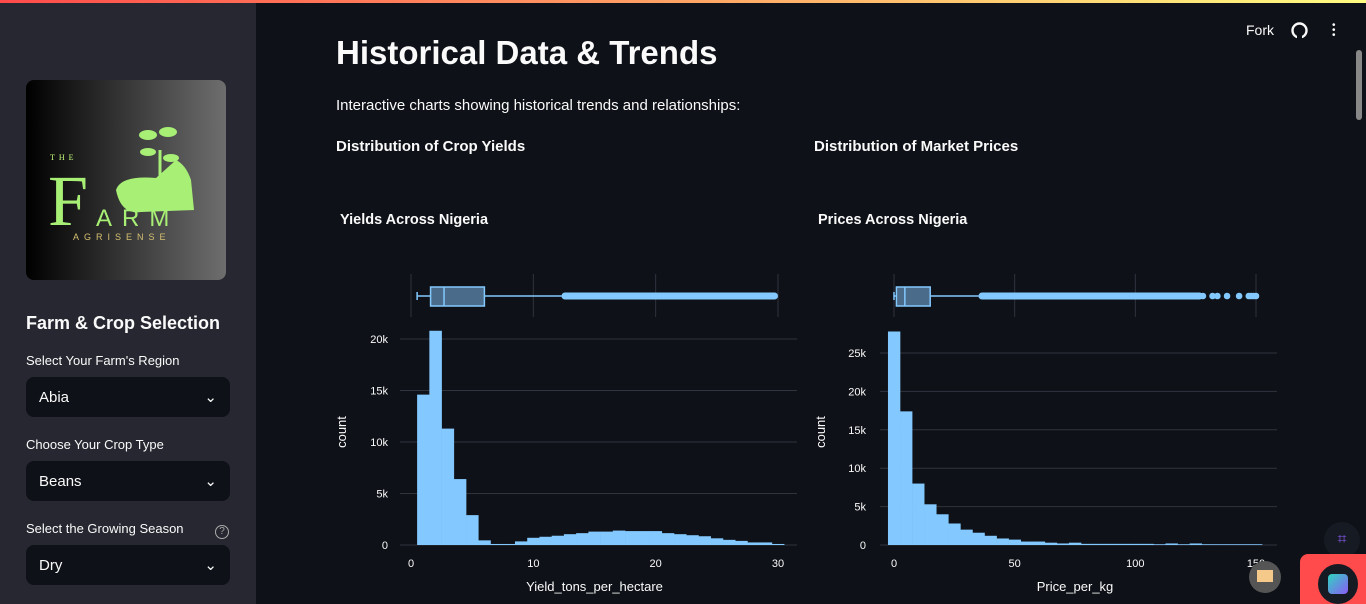 The width and height of the screenshot is (1366, 604). Describe the element at coordinates (1342, 540) in the screenshot. I see `crop-tool-icon: ⌗` at that location.